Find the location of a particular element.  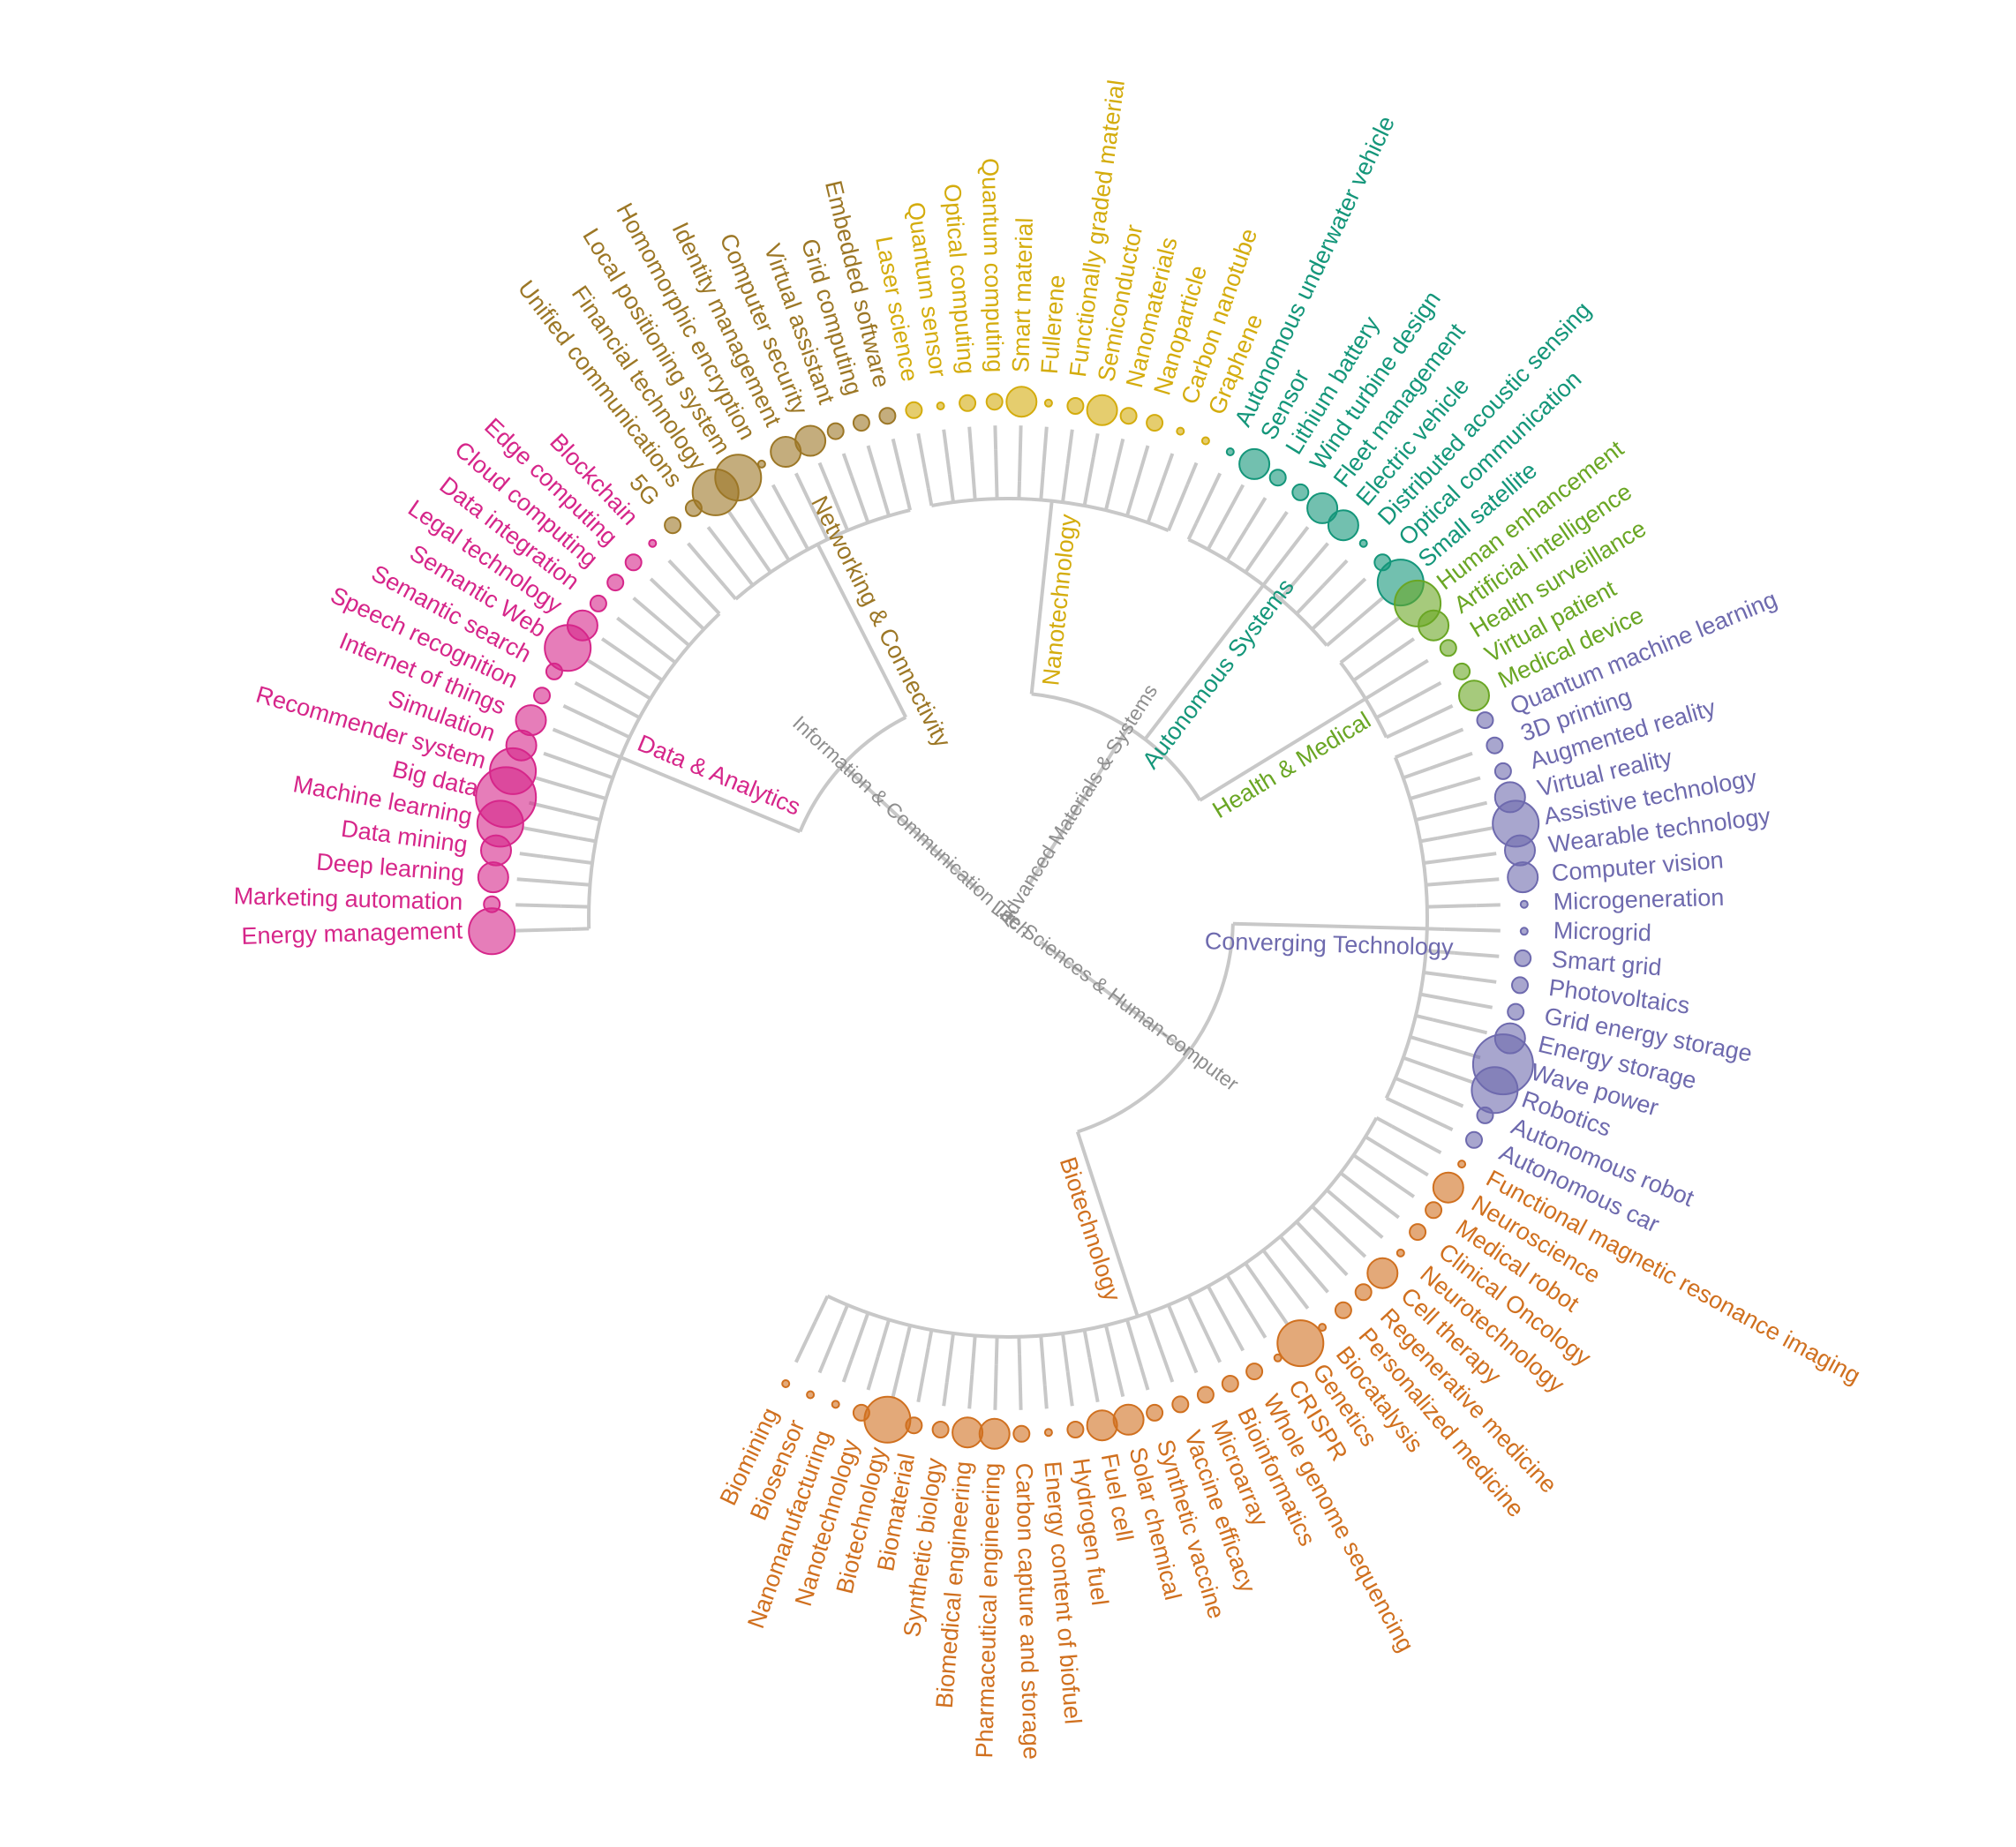

leaf-label-quantum-computing: Quantum computing is located at coordinates (992, 265).